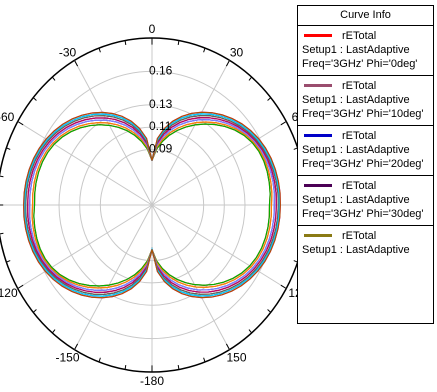 Image resolution: width=437 pixels, height=392 pixels. Describe the element at coordinates (160, 126) in the screenshot. I see `radial-label-0.11: 0.11` at that location.